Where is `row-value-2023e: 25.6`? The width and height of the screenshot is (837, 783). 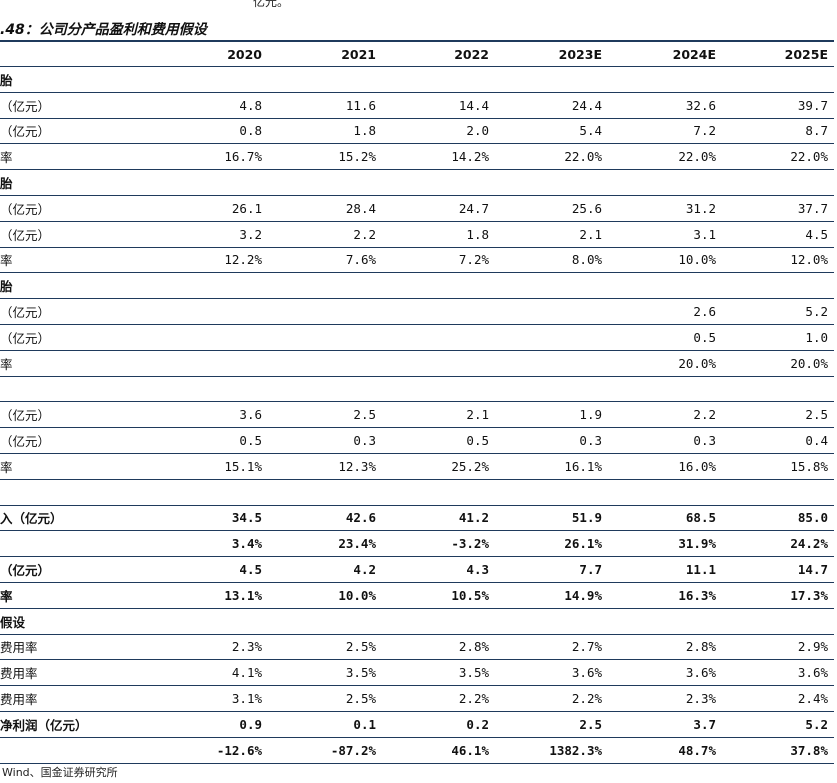 row-value-2023e: 25.6 is located at coordinates (586, 208).